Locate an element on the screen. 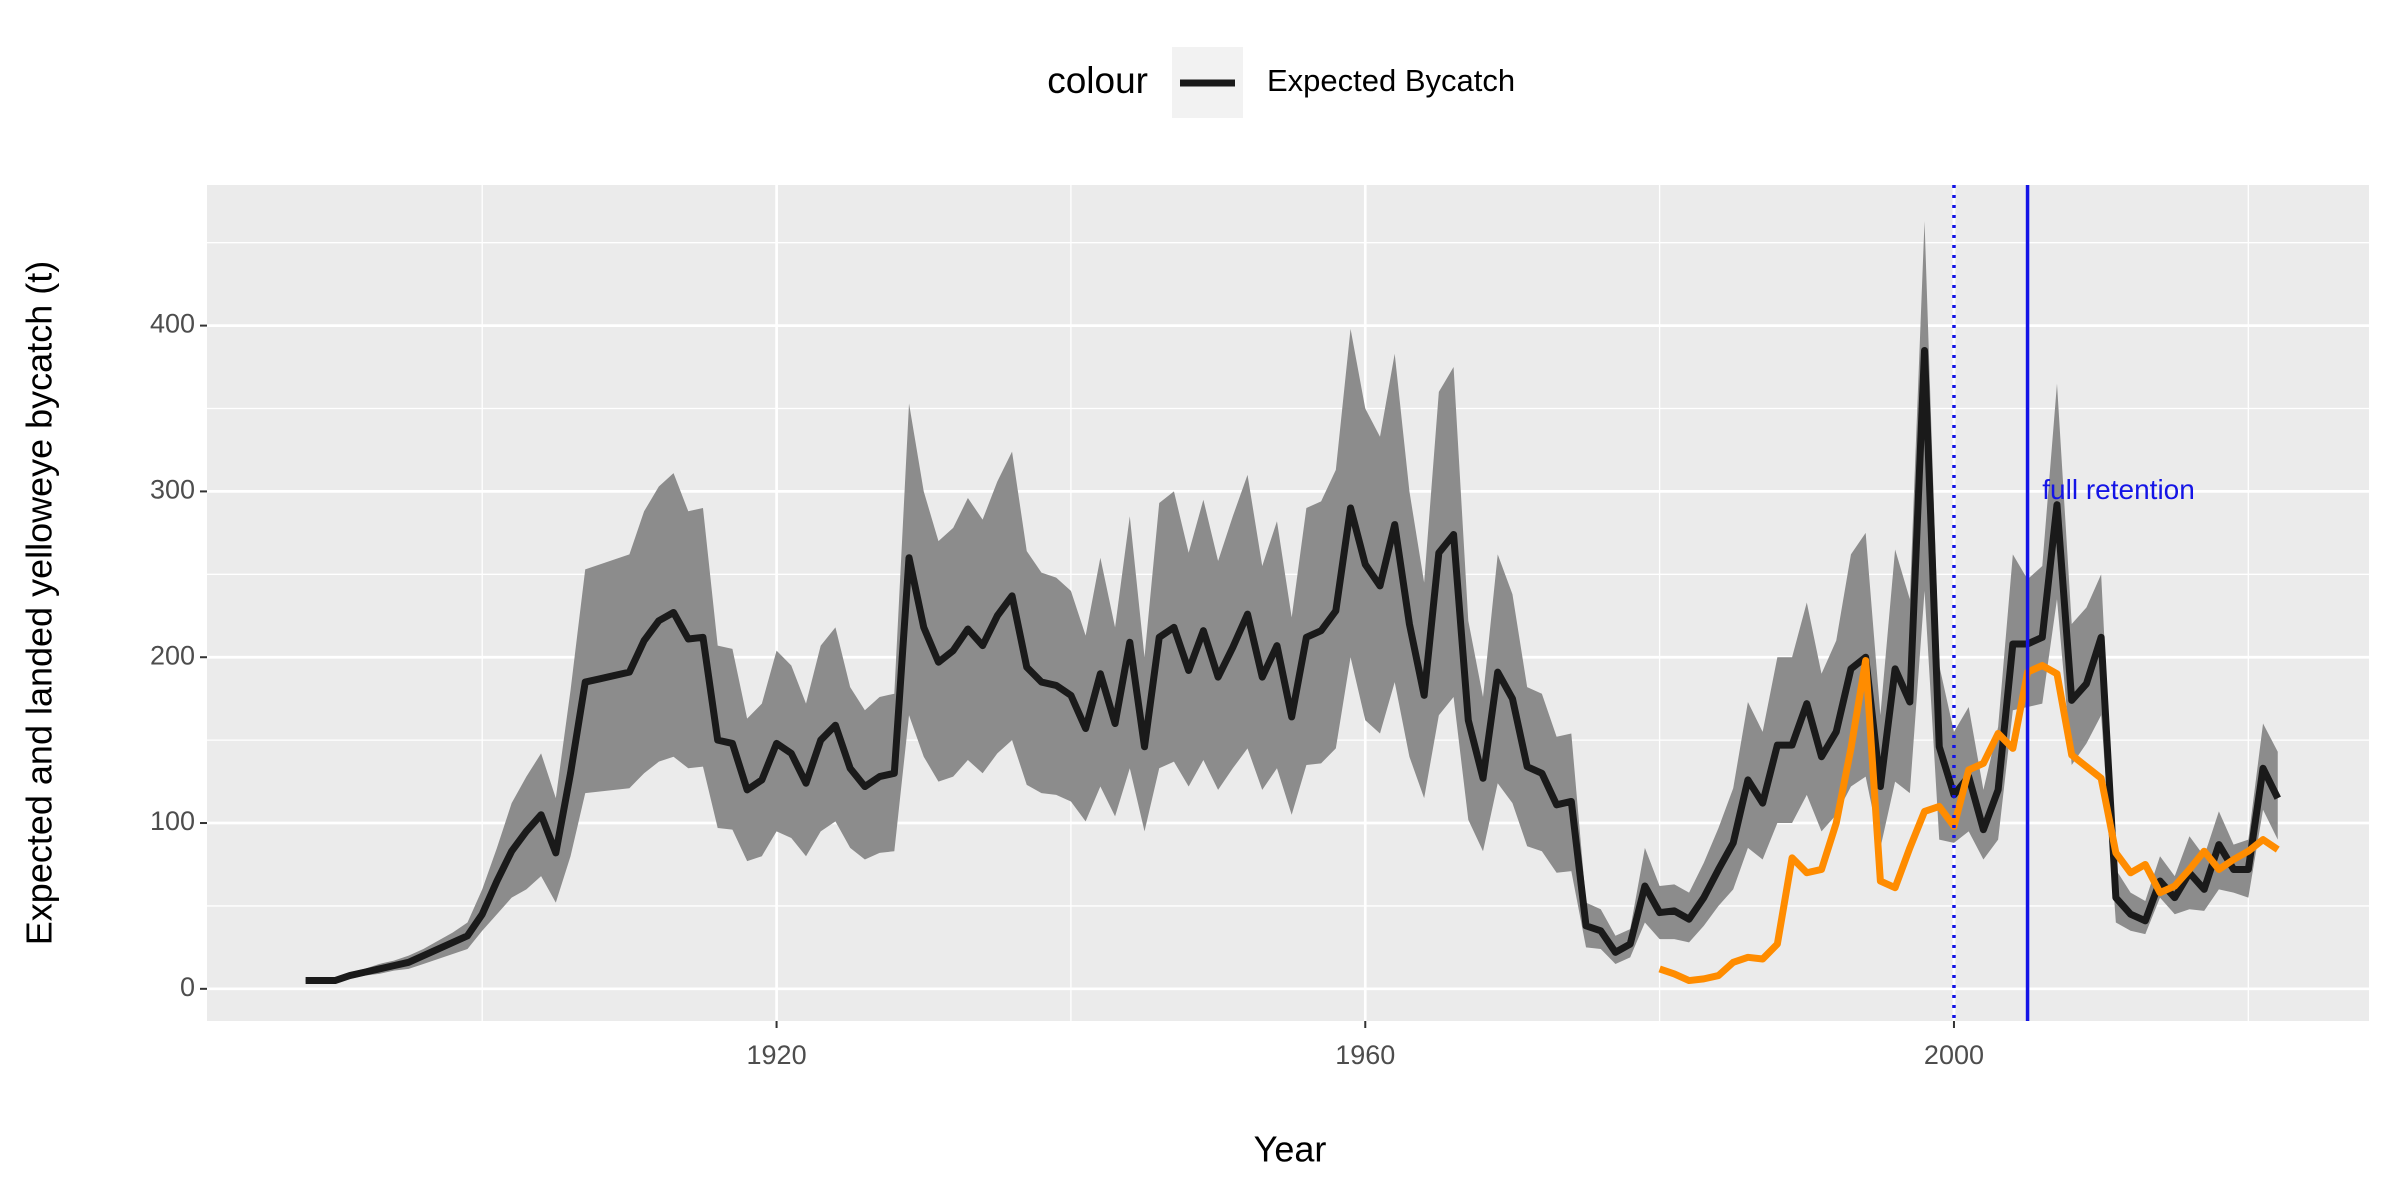 The image size is (2400, 1200). legend-title: colour is located at coordinates (1097, 80).